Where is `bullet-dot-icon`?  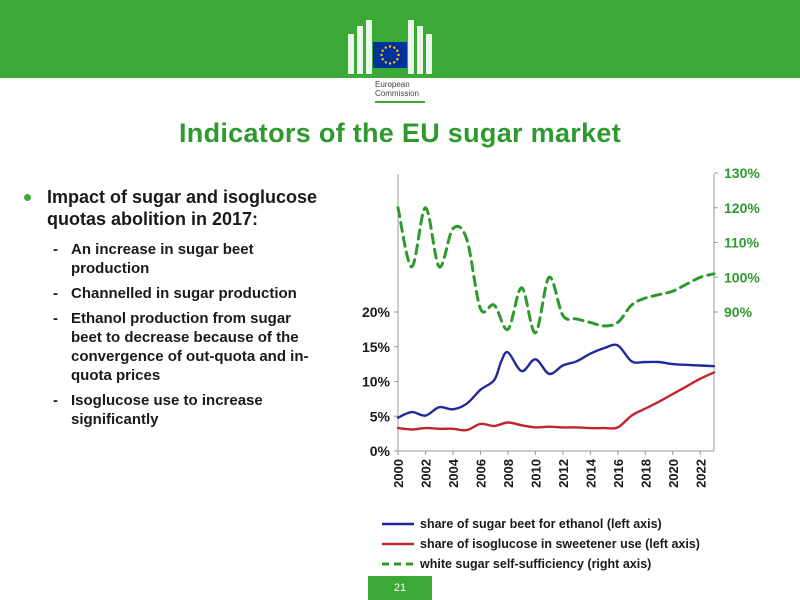 bullet-dot-icon is located at coordinates (27, 197).